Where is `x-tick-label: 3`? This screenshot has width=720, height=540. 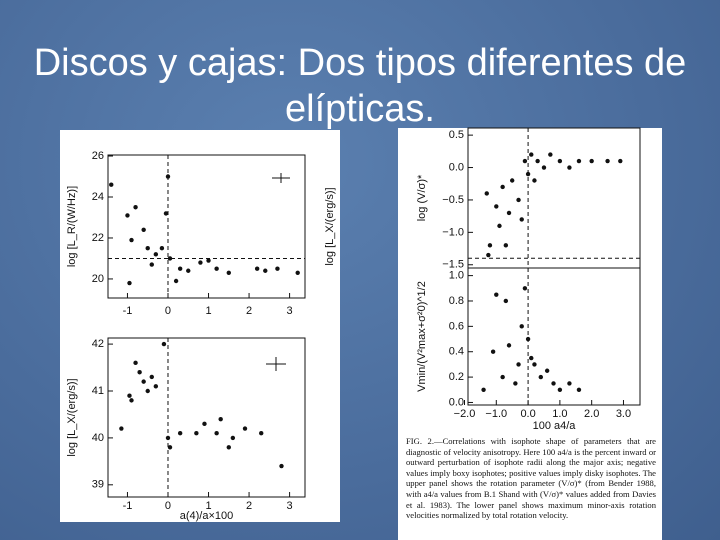
x-tick-label: 3 is located at coordinates (290, 311).